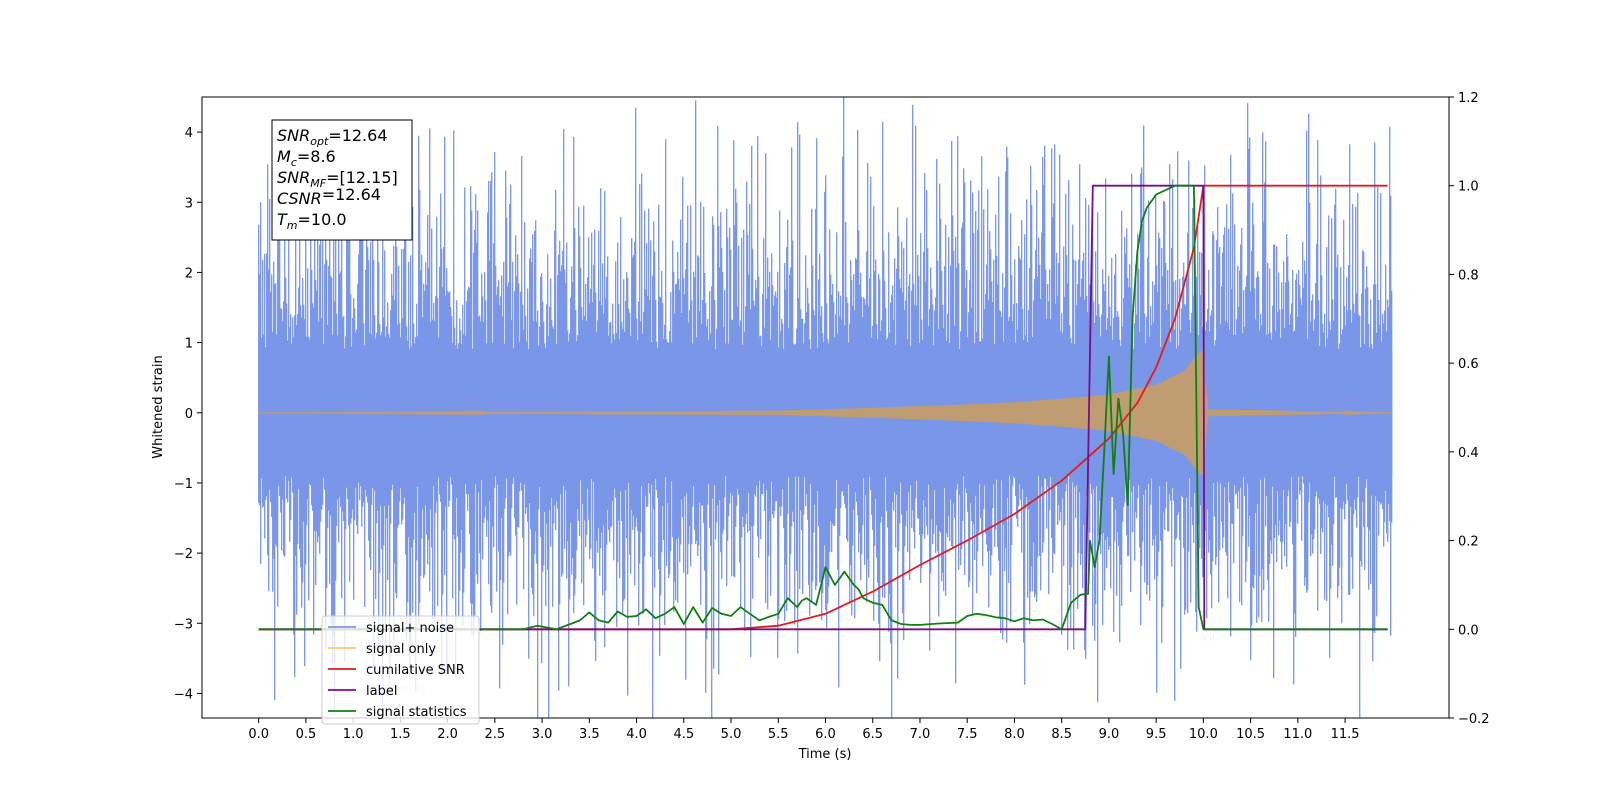 The width and height of the screenshot is (1600, 800). Describe the element at coordinates (400, 734) in the screenshot. I see `x-tick-label: 1.5` at that location.